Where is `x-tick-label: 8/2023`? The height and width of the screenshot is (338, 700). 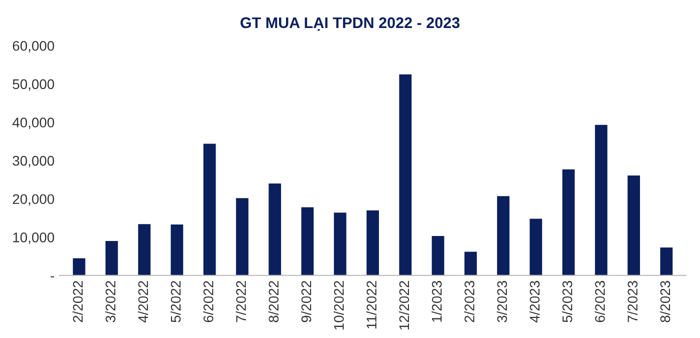
x-tick-label: 8/2023 is located at coordinates (665, 301).